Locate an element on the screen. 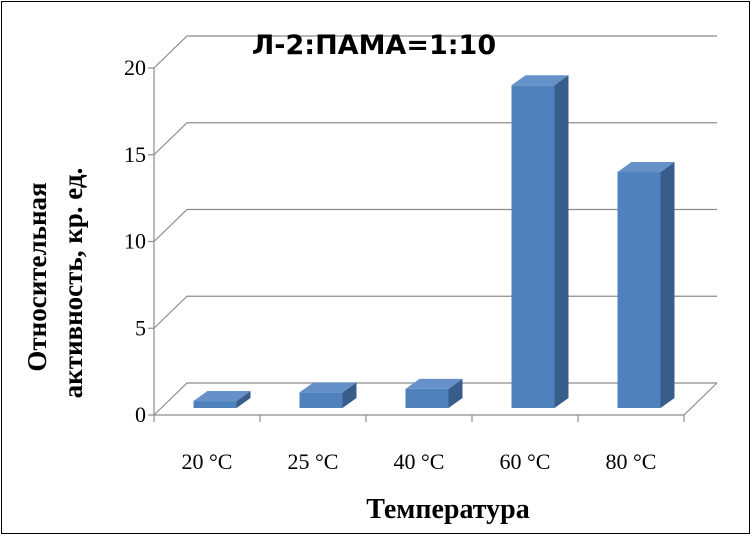  y-tick-label: 15 is located at coordinates (135, 154).